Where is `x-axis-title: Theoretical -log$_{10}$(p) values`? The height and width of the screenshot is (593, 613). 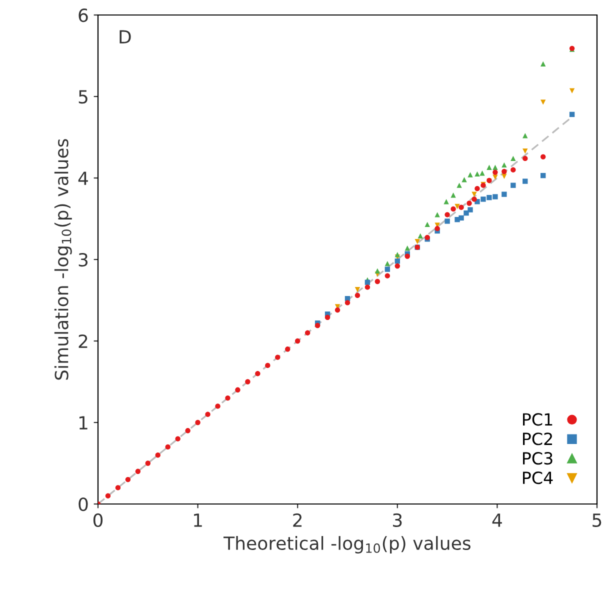
x-axis-title: Theoretical -log$_{10}$(p) values is located at coordinates (346, 545).